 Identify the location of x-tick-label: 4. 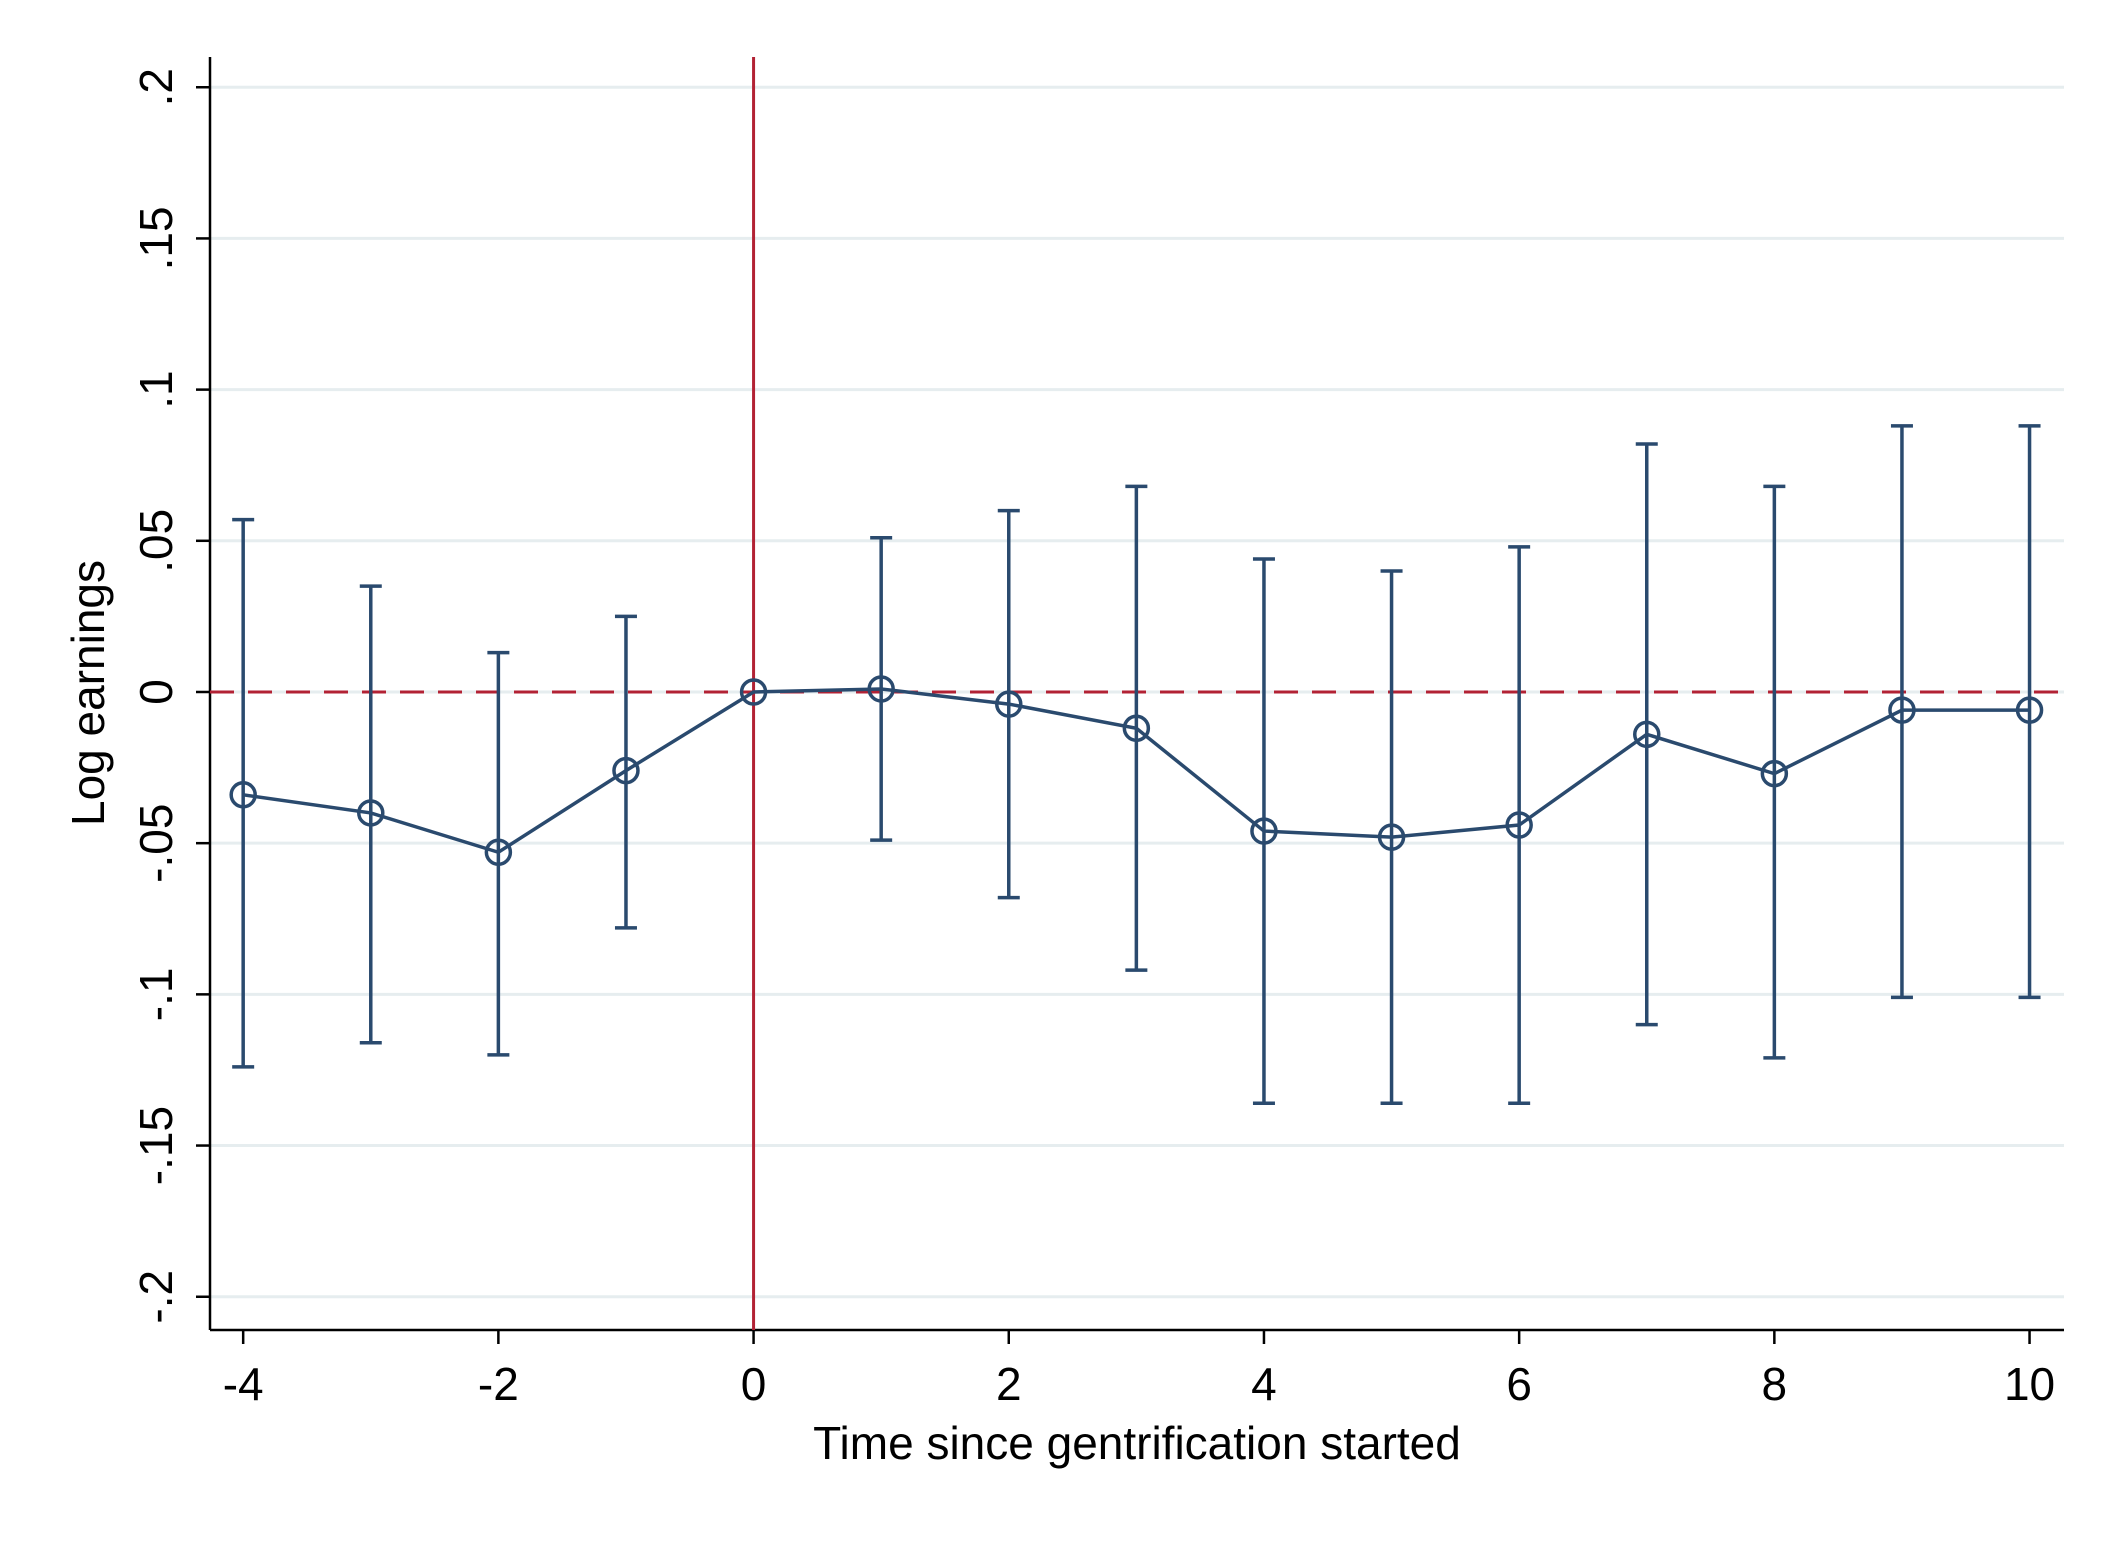
(1264, 1384).